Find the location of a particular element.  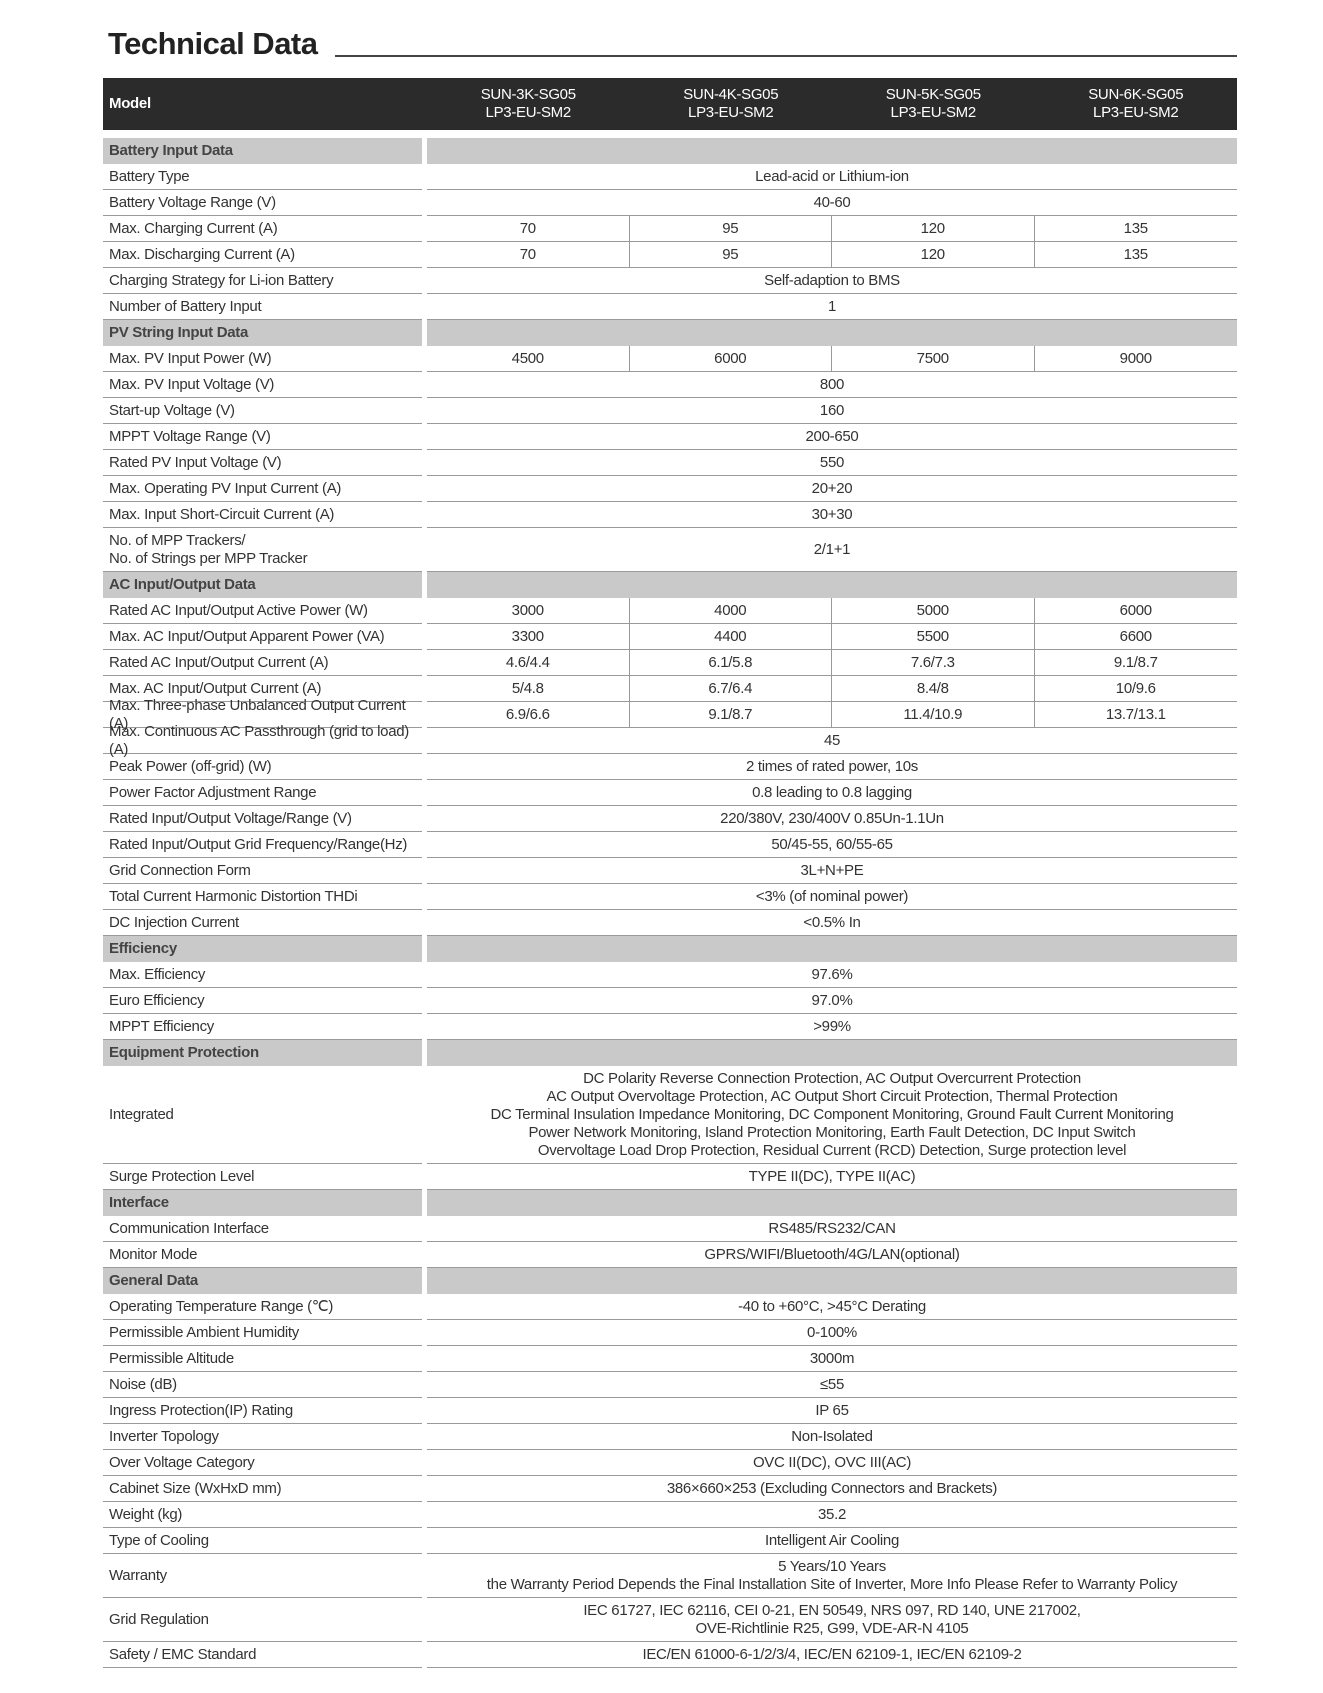

row-value: TYPE II(DC), TYPE II(AC) is located at coordinates (832, 1177).